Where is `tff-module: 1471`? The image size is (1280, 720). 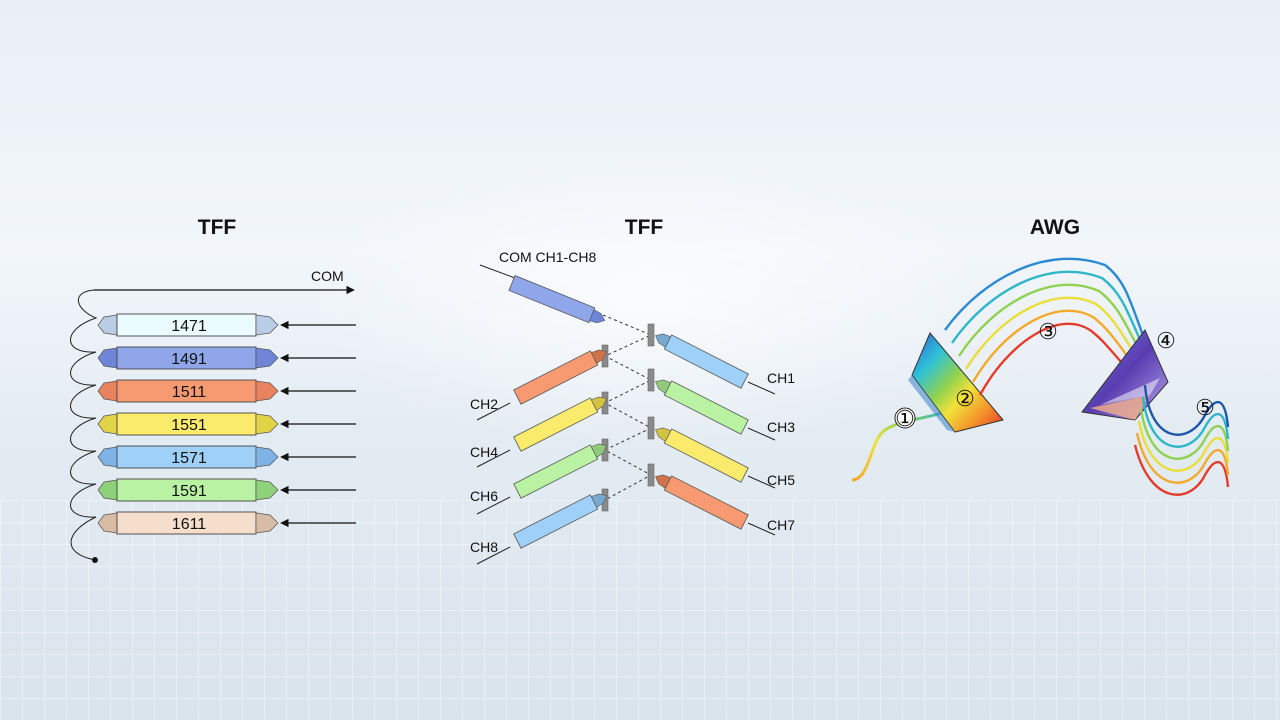
tff-module: 1471 is located at coordinates (226, 325).